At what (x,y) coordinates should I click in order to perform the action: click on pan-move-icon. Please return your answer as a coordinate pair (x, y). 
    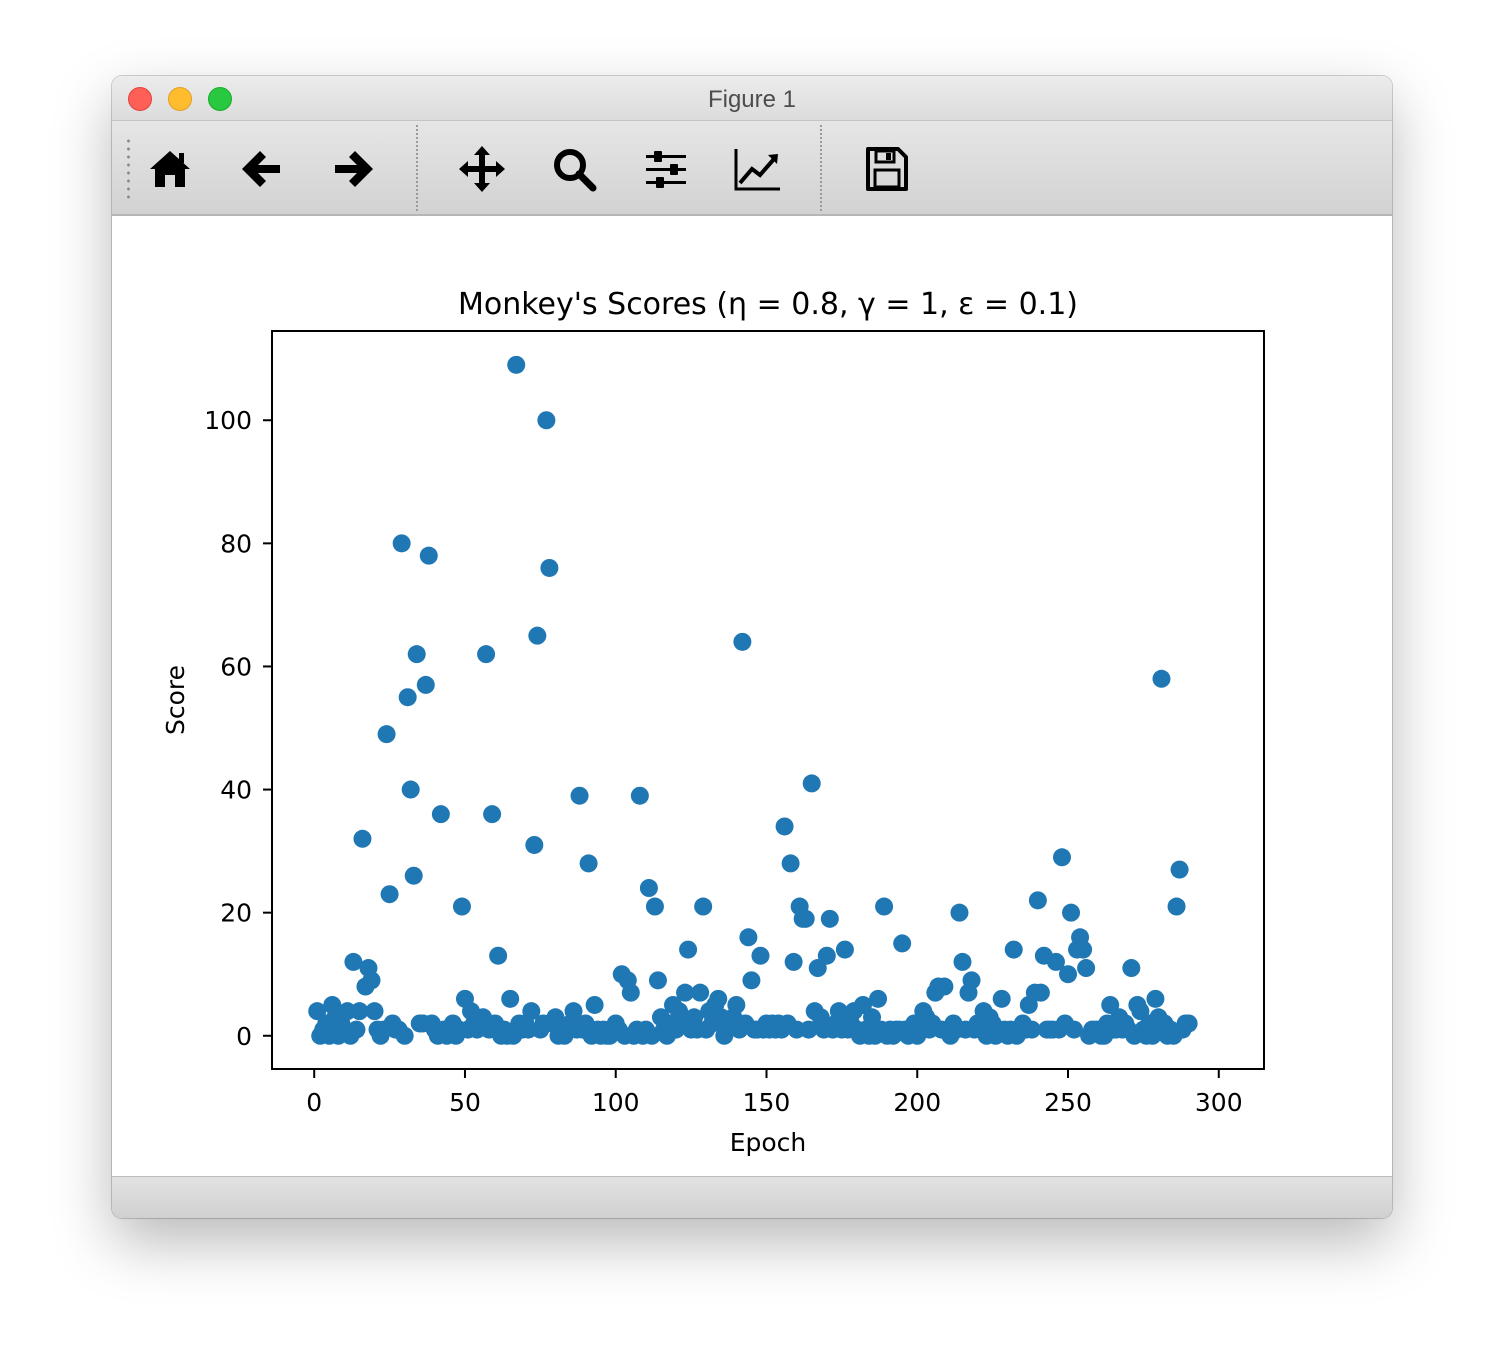
    Looking at the image, I should click on (482, 169).